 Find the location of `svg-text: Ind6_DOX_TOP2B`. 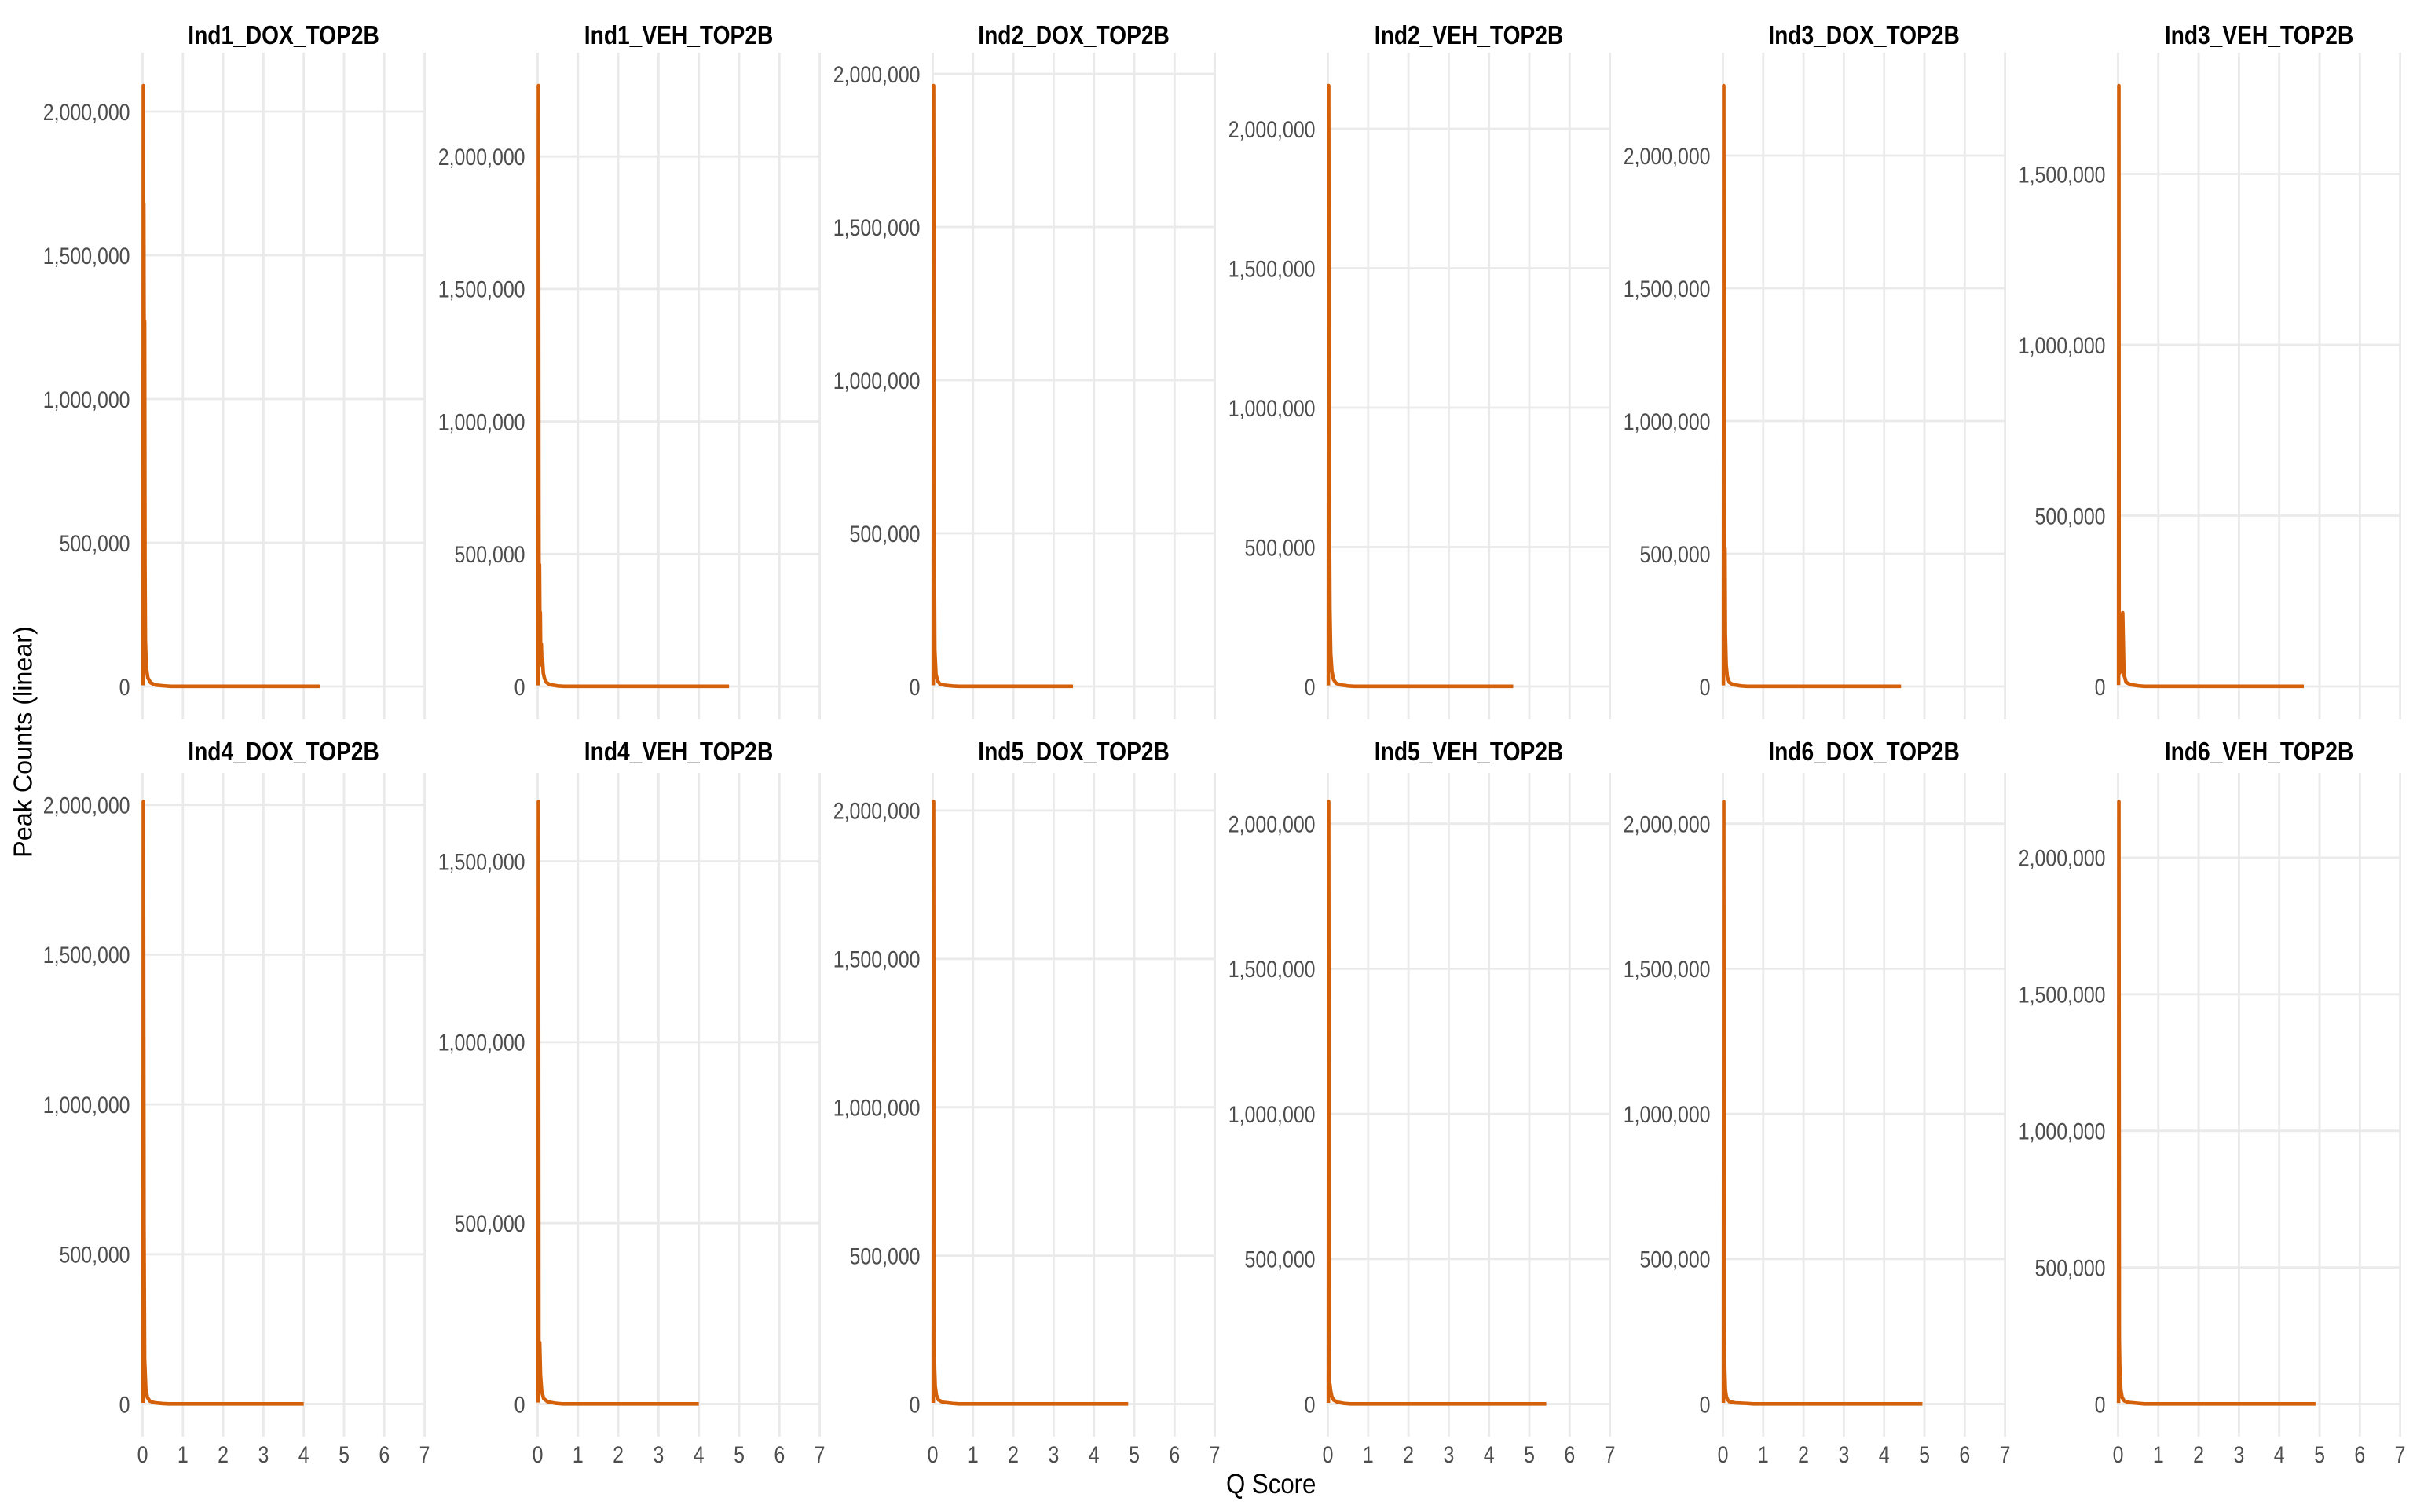

svg-text: Ind6_DOX_TOP2B is located at coordinates (1864, 752).